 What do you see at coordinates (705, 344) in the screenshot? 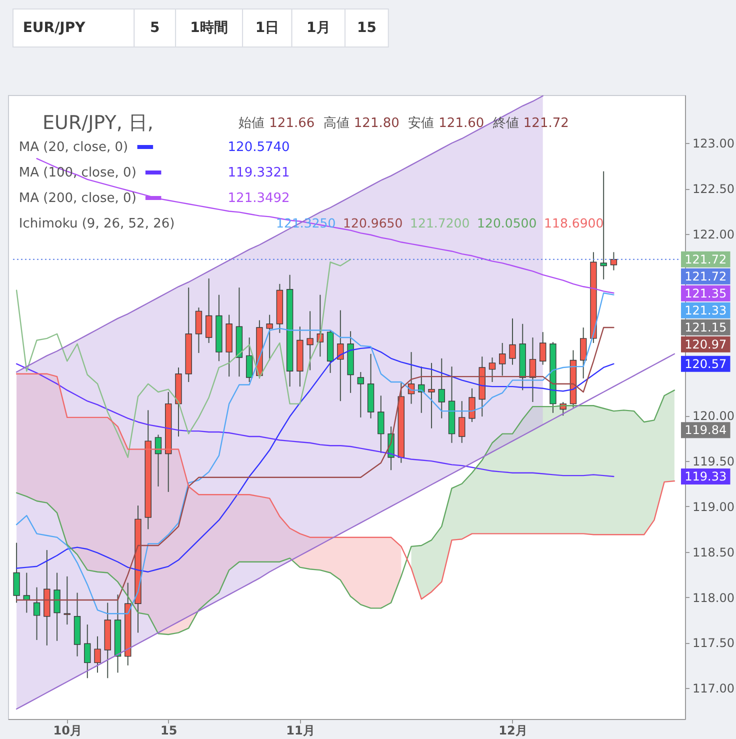
I see `annotation: 120.97` at bounding box center [705, 344].